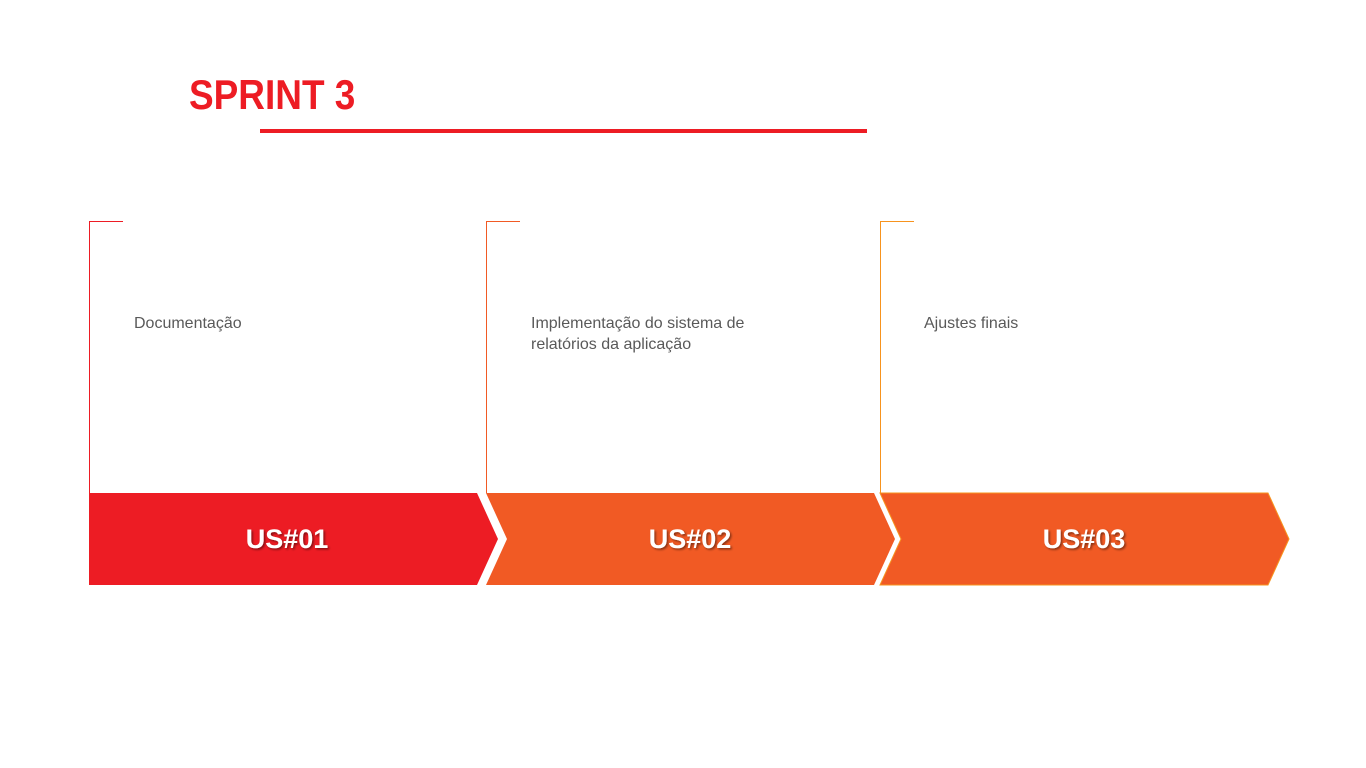 Image resolution: width=1366 pixels, height=768 pixels. Describe the element at coordinates (106, 357) in the screenshot. I see `step-1-bracket` at that location.